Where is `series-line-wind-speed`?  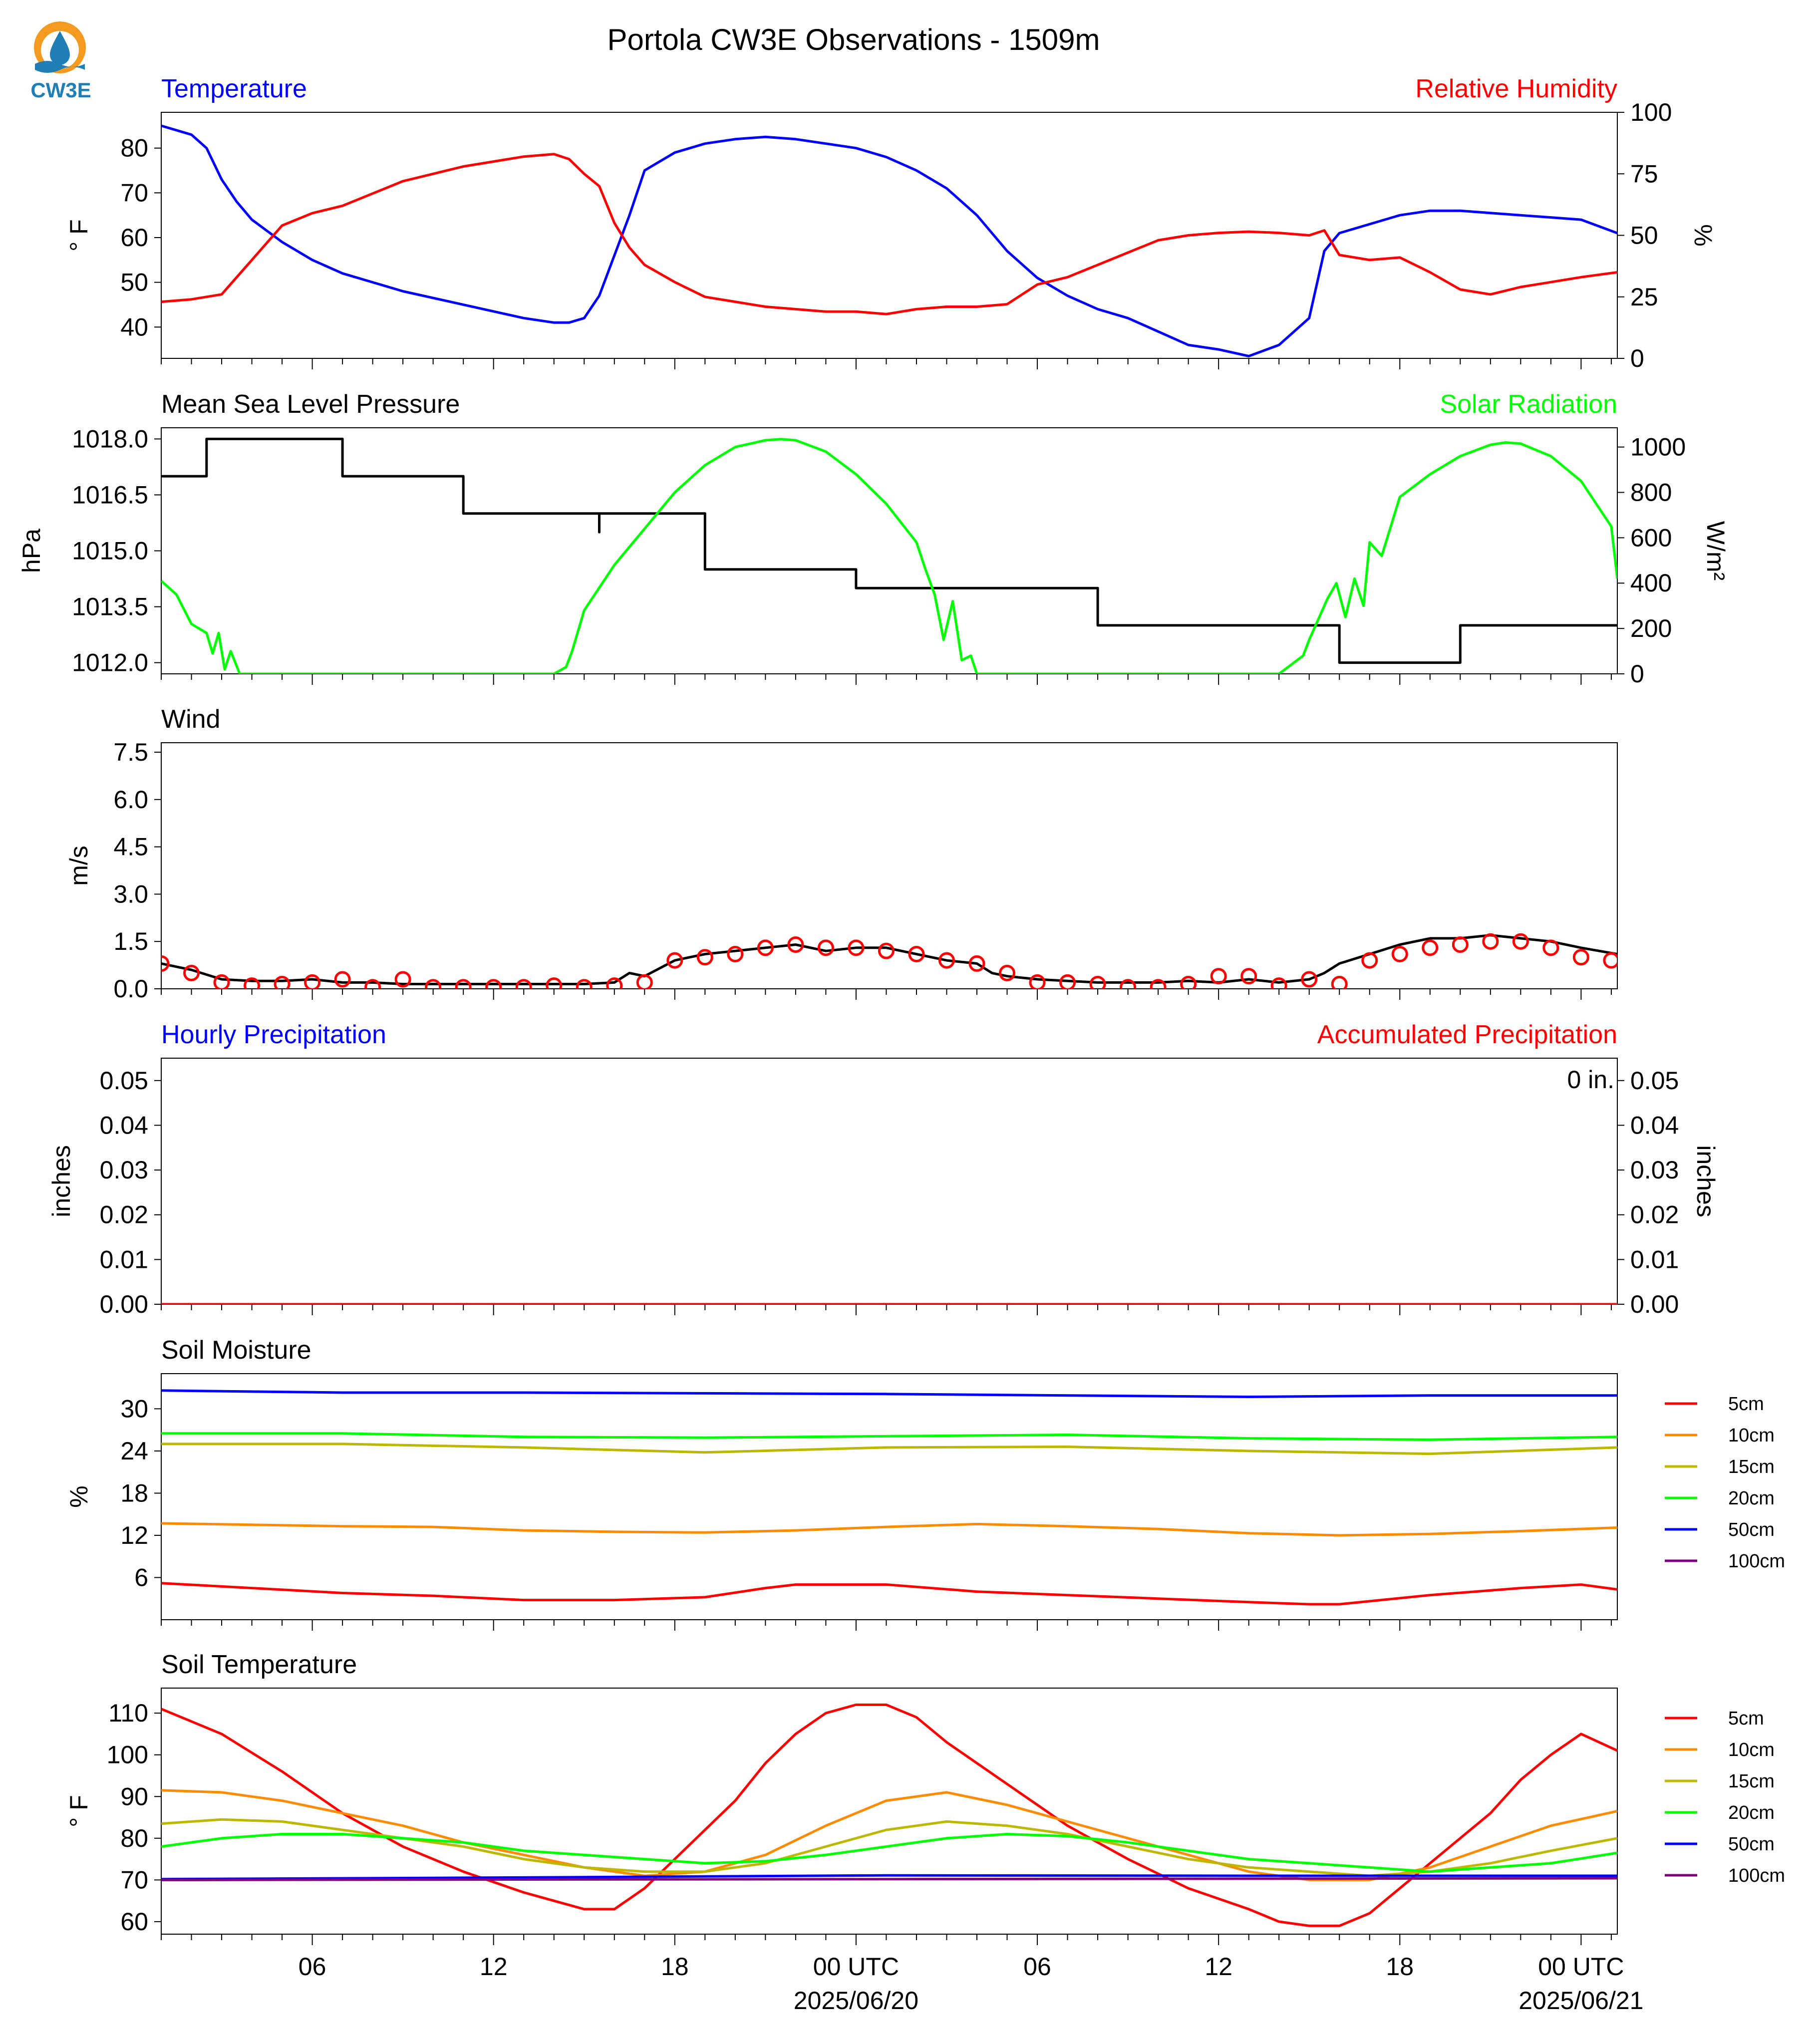
series-line-wind-speed is located at coordinates (889, 959).